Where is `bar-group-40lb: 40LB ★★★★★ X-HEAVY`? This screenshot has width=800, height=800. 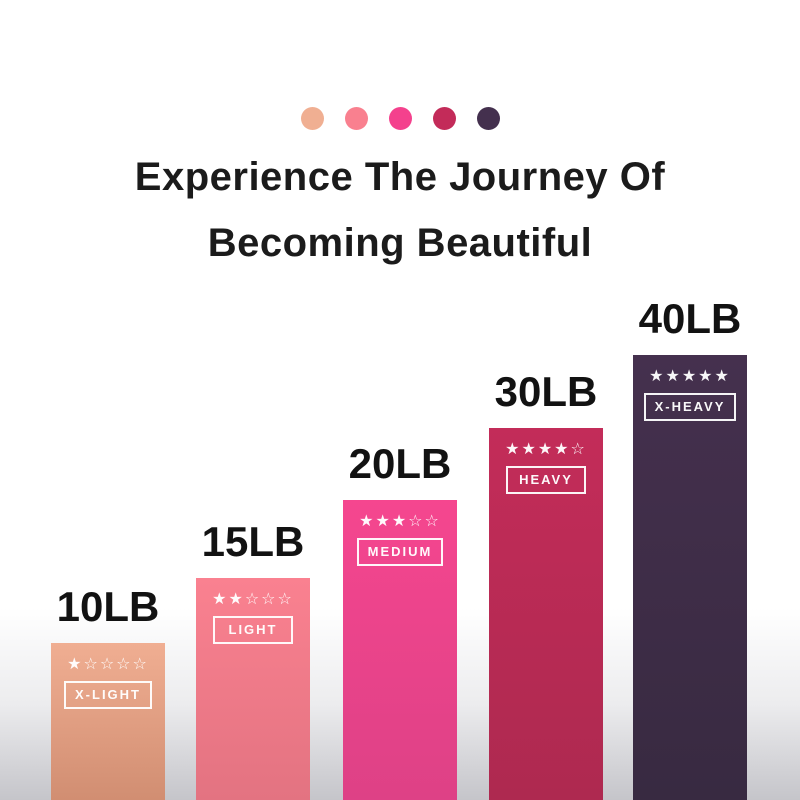 bar-group-40lb: 40LB ★★★★★ X-HEAVY is located at coordinates (690, 549).